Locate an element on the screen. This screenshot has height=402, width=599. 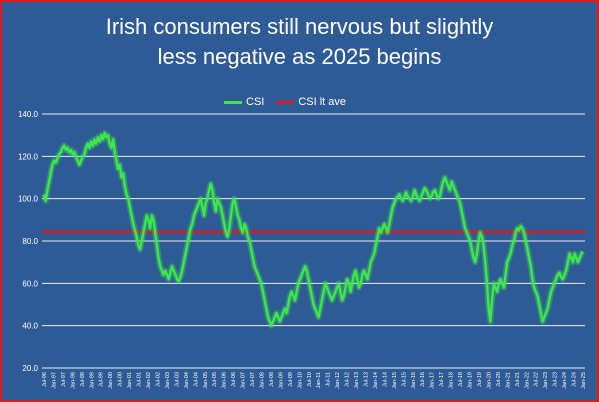
y-tick-label: 140.0 is located at coordinates (28, 114).